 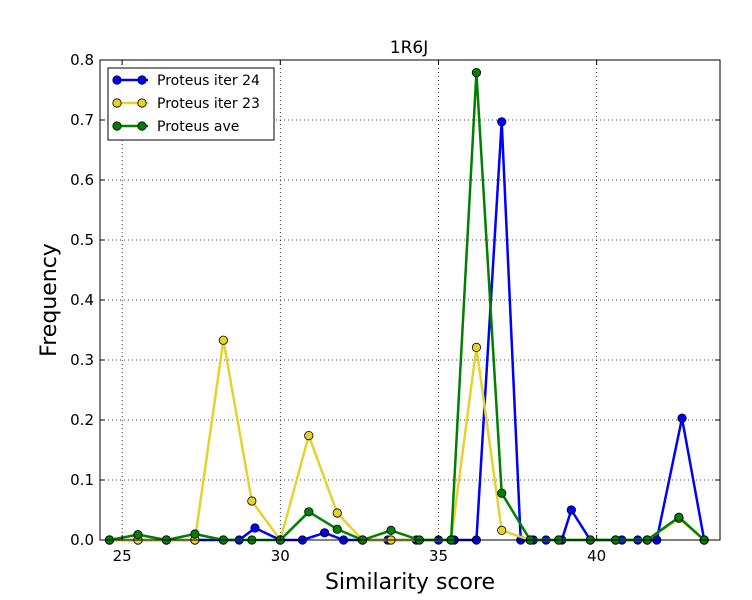 I want to click on y-tick-label: 0.4, so click(x=82, y=300).